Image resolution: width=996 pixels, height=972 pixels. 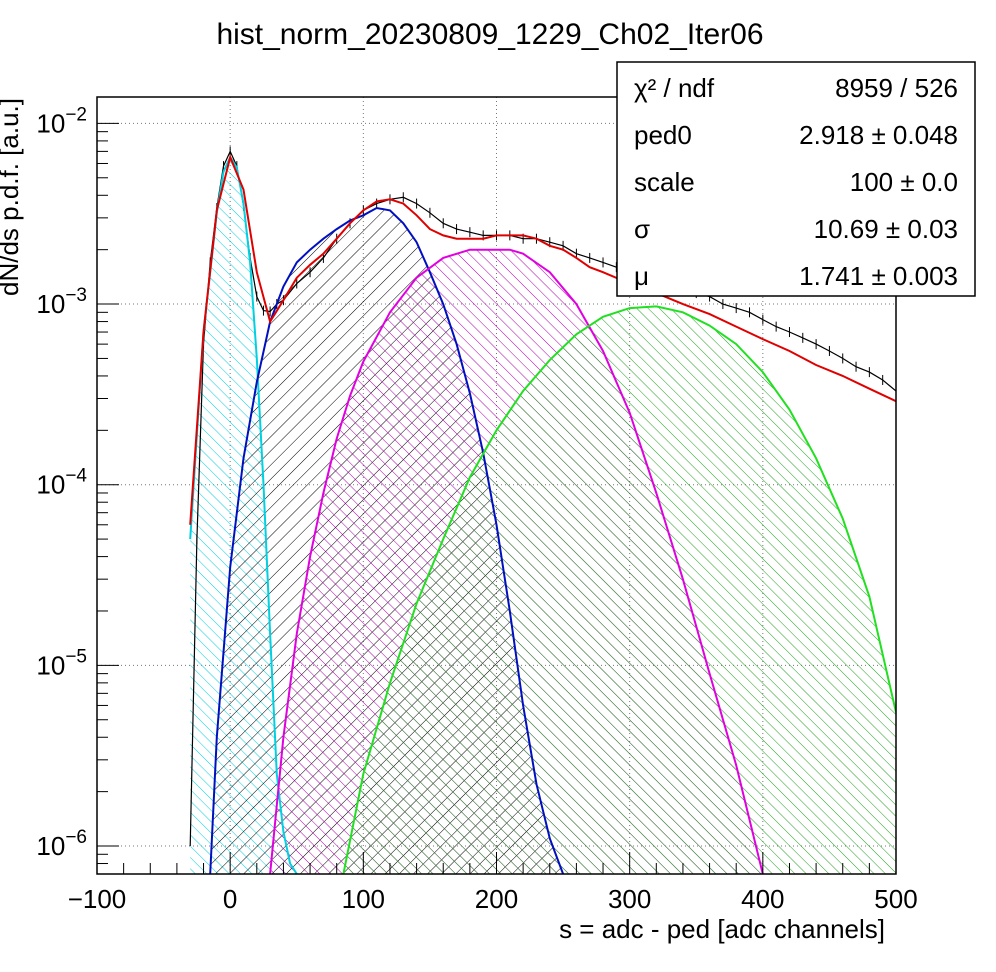 What do you see at coordinates (722, 929) in the screenshot?
I see `x-axis-title: s = adc - ped [adc channels]` at bounding box center [722, 929].